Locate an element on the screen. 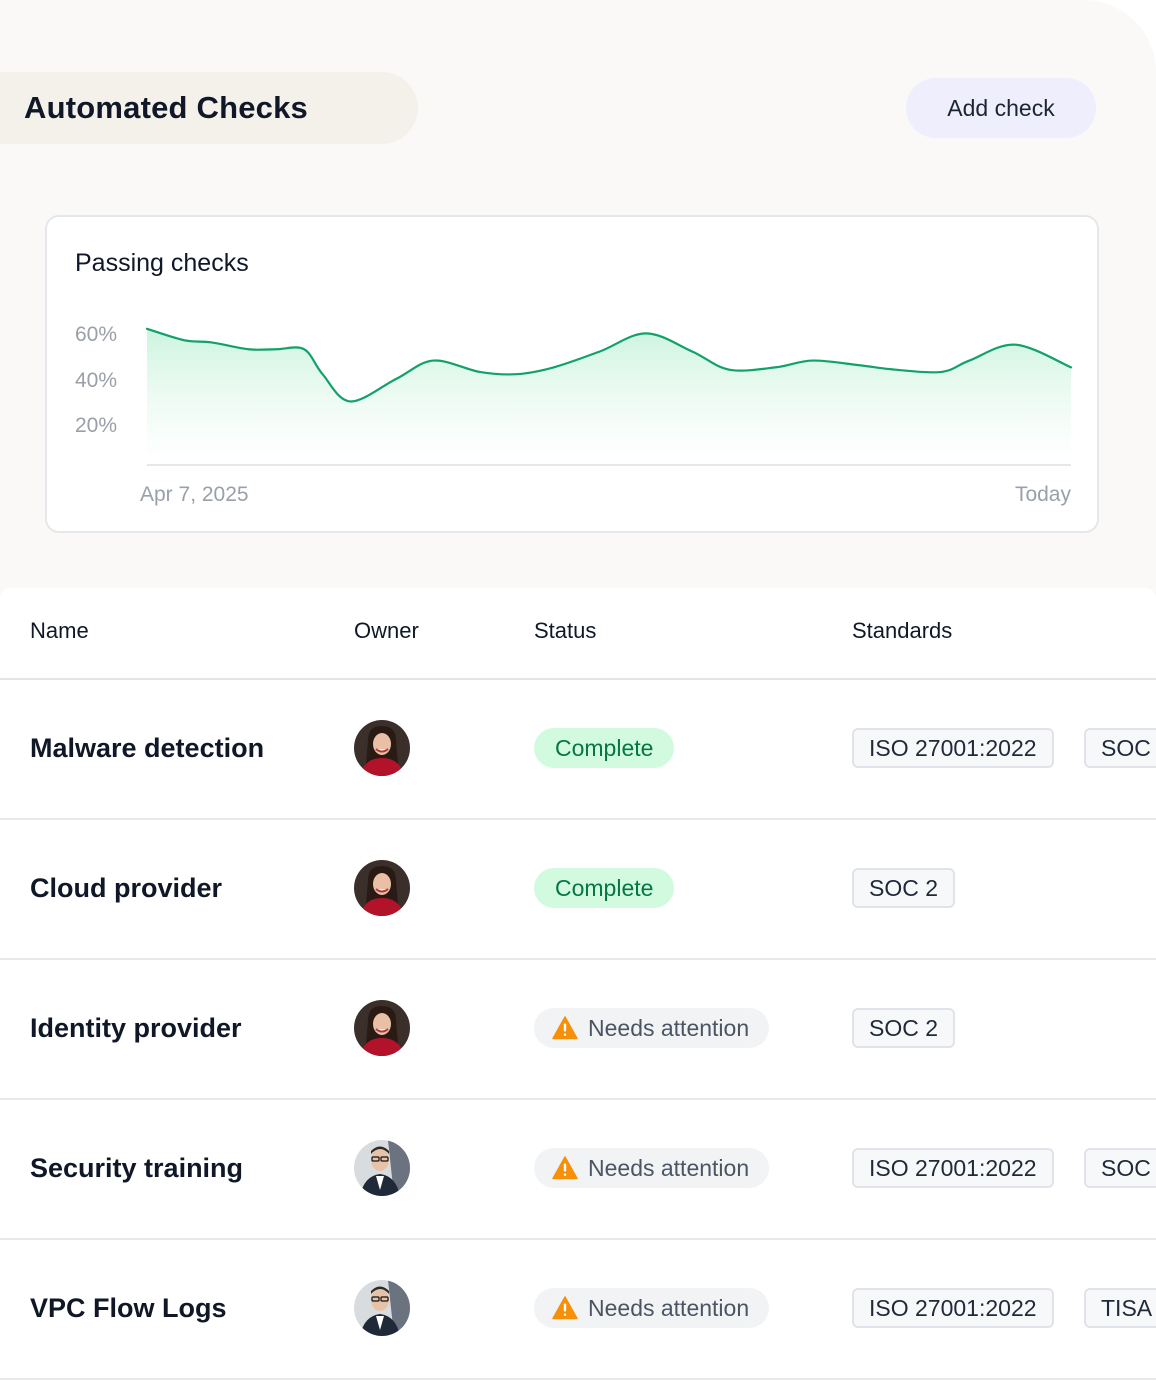  add-check-button: Add check is located at coordinates (1001, 108).